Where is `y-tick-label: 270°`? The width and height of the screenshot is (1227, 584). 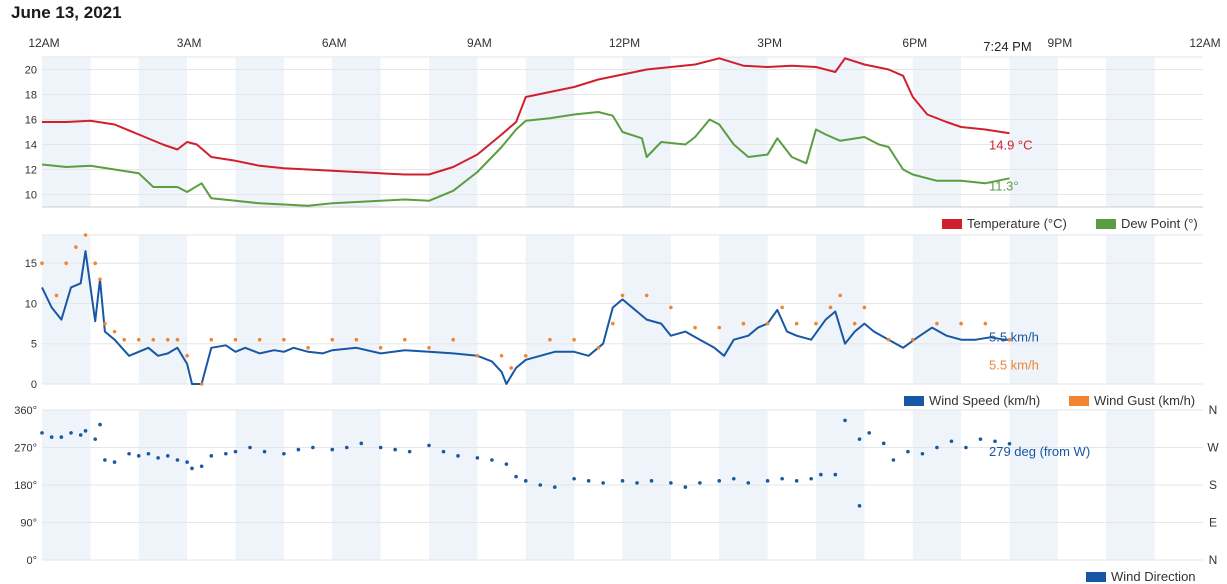 y-tick-label: 270° is located at coordinates (25, 449).